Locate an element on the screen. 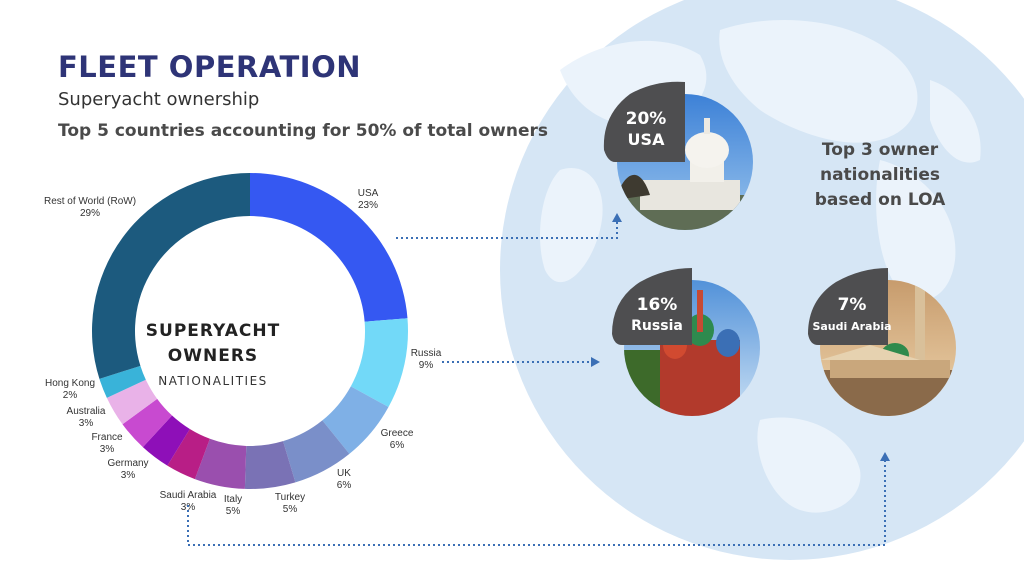  slice-france is located at coordinates (147, 423).